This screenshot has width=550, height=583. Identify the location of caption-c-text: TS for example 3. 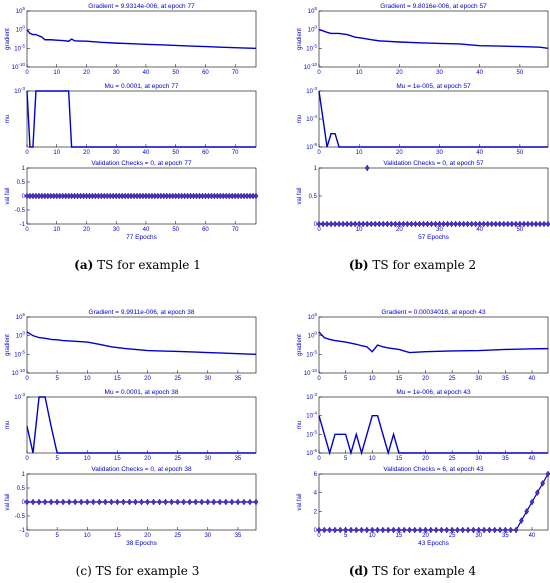
(147, 571).